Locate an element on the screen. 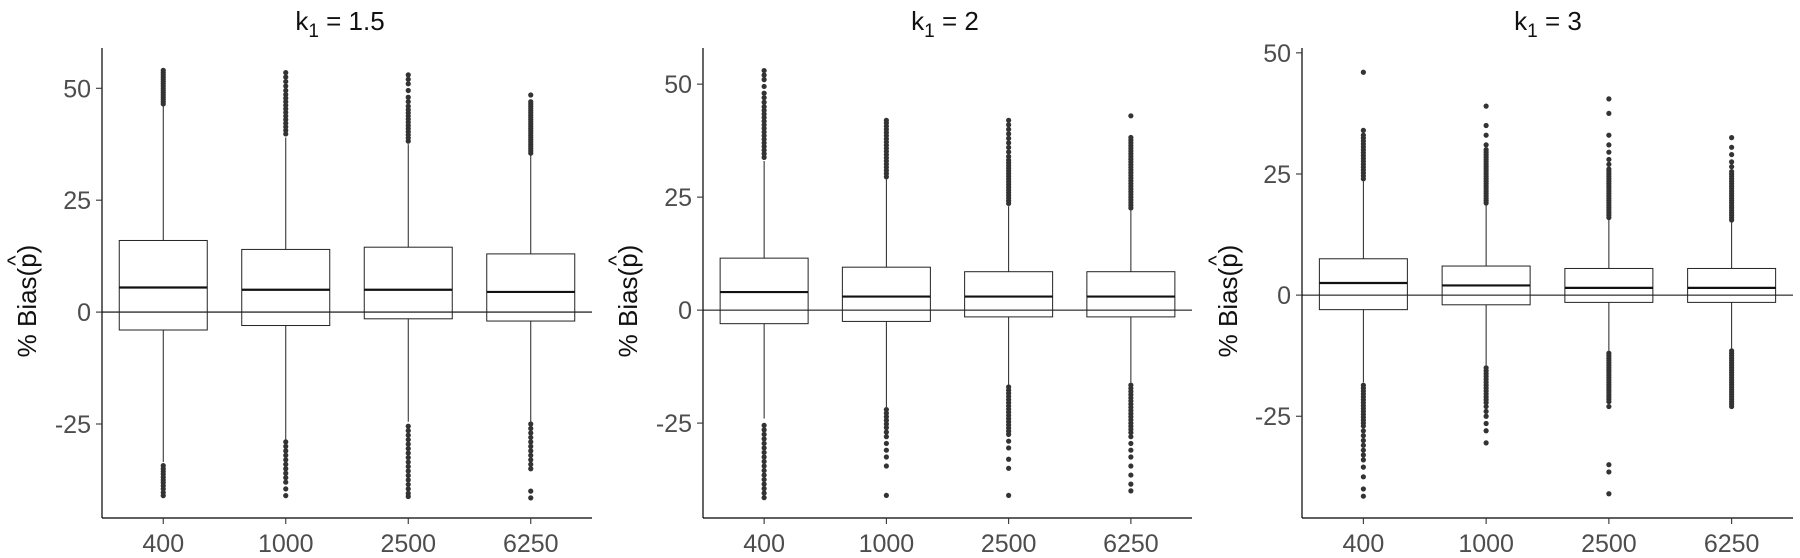 This screenshot has height=558, width=1800. y-tick-label: 25 is located at coordinates (1277, 175).